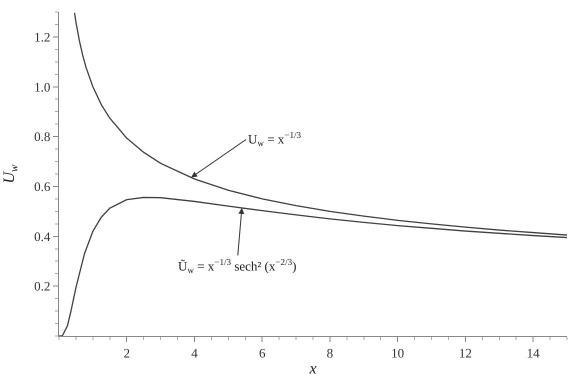 This screenshot has width=575, height=382. Describe the element at coordinates (42, 286) in the screenshot. I see `y-tick-label: 0.2` at that location.